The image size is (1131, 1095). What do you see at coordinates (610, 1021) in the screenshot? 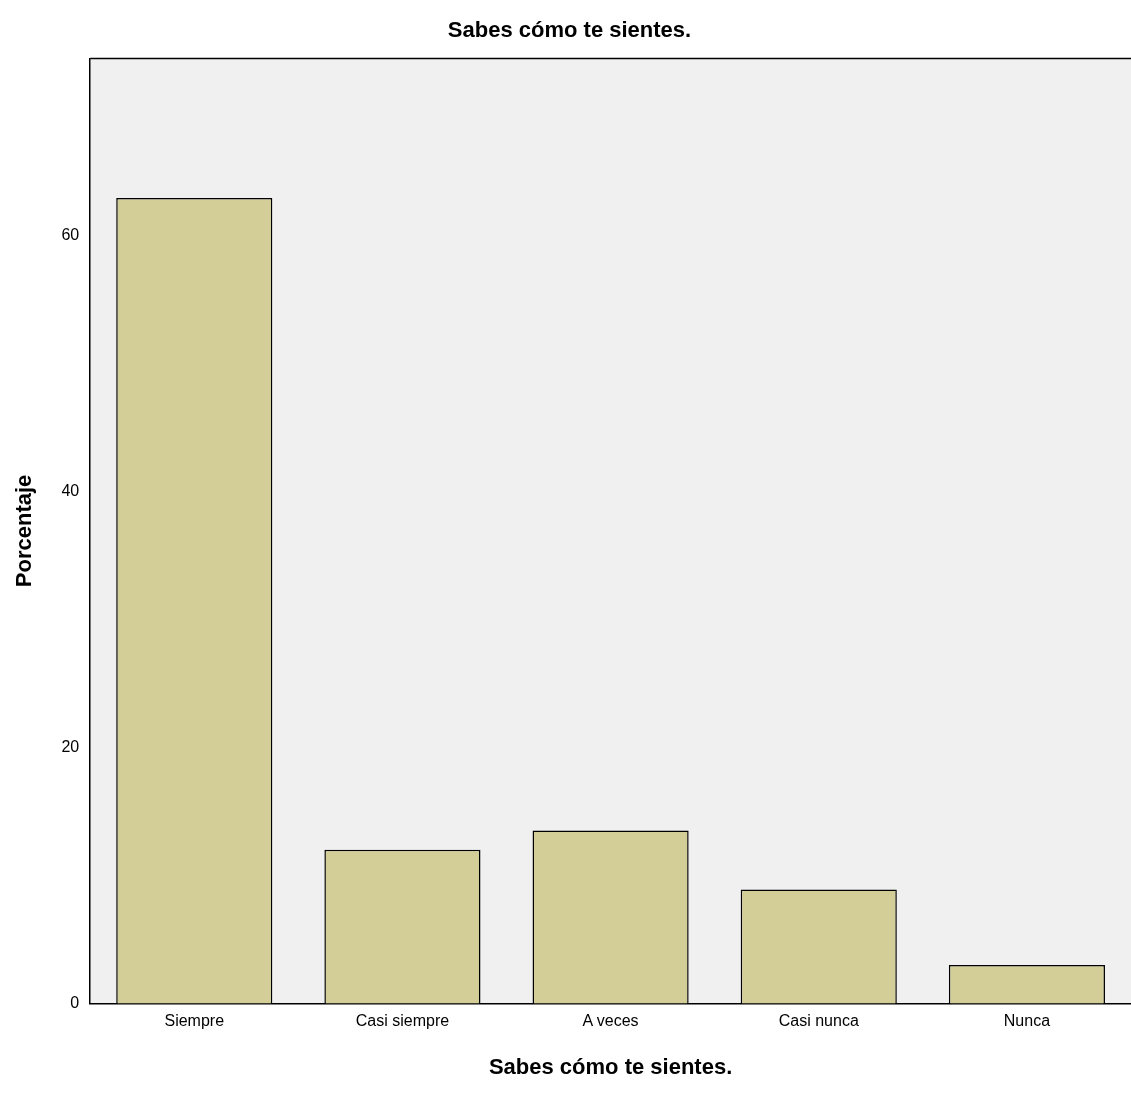
I see `x-tick-label: A veces` at bounding box center [610, 1021].